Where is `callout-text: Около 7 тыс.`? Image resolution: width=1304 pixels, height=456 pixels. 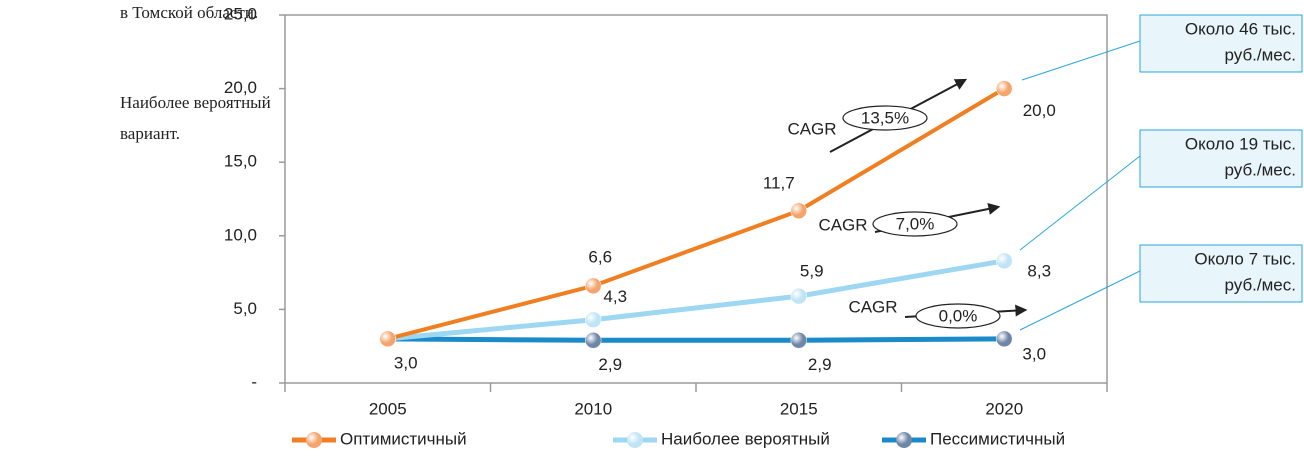
callout-text: Около 7 тыс. is located at coordinates (1245, 258).